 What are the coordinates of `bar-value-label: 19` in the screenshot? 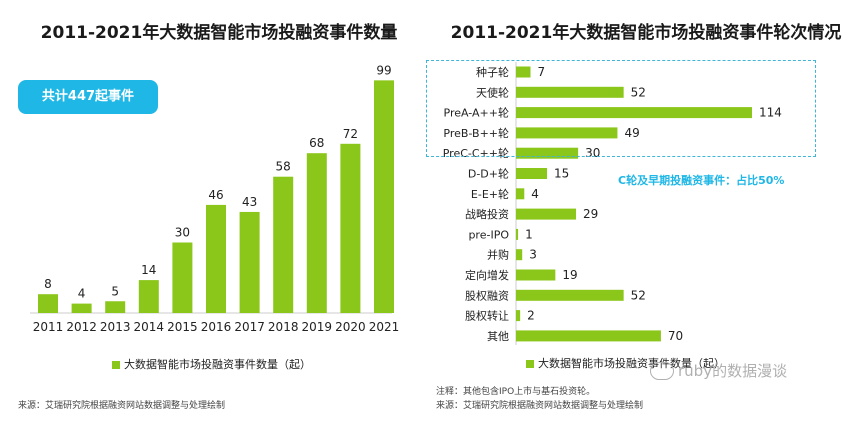 It's located at (569, 275).